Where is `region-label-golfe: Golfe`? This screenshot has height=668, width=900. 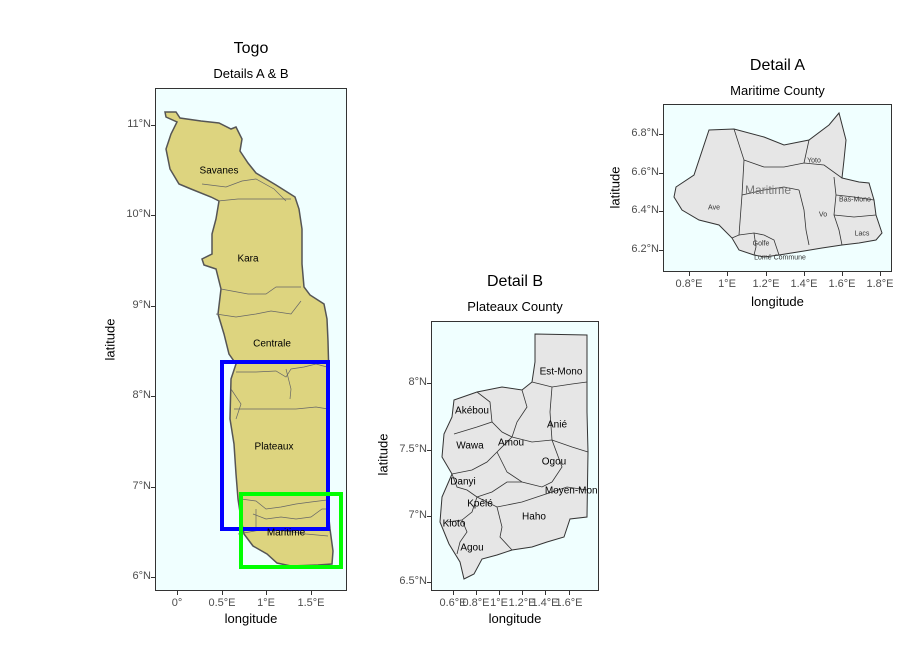 region-label-golfe: Golfe is located at coordinates (761, 244).